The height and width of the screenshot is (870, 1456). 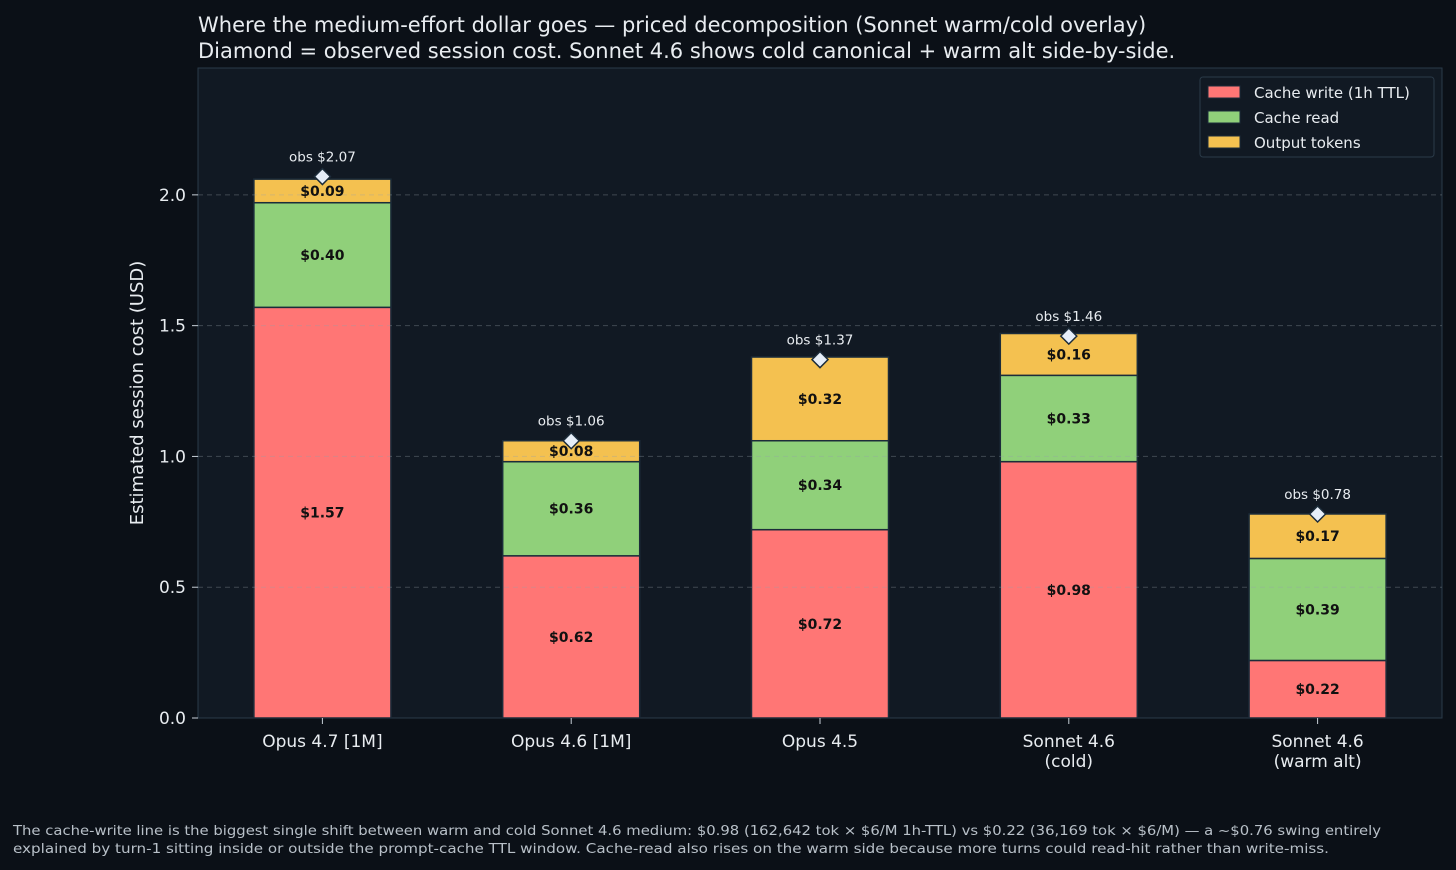 I want to click on legend-label-cache-read: Cache read, so click(x=1296, y=118).